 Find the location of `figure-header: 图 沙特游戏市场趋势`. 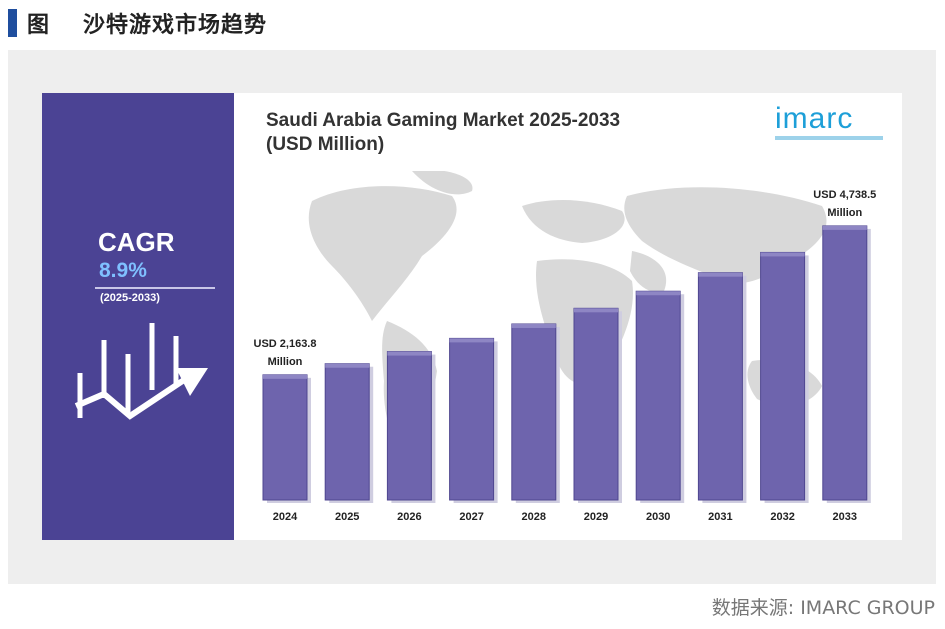

figure-header: 图 沙特游戏市场趋势 is located at coordinates (137, 23).